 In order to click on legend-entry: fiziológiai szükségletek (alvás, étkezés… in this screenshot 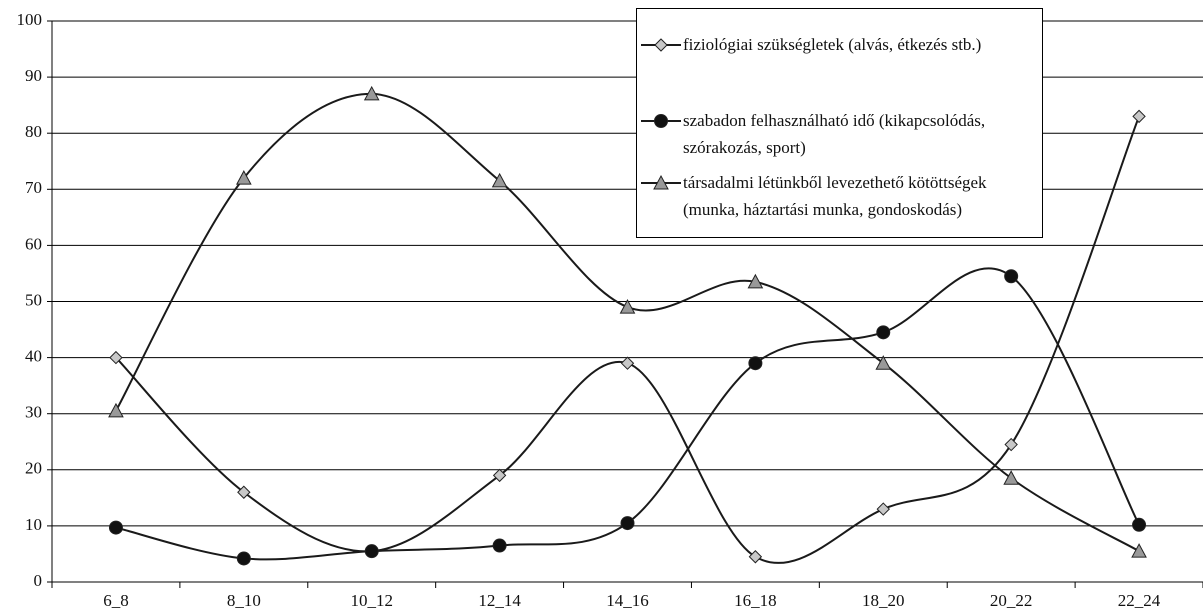, I will do `click(839, 44)`.